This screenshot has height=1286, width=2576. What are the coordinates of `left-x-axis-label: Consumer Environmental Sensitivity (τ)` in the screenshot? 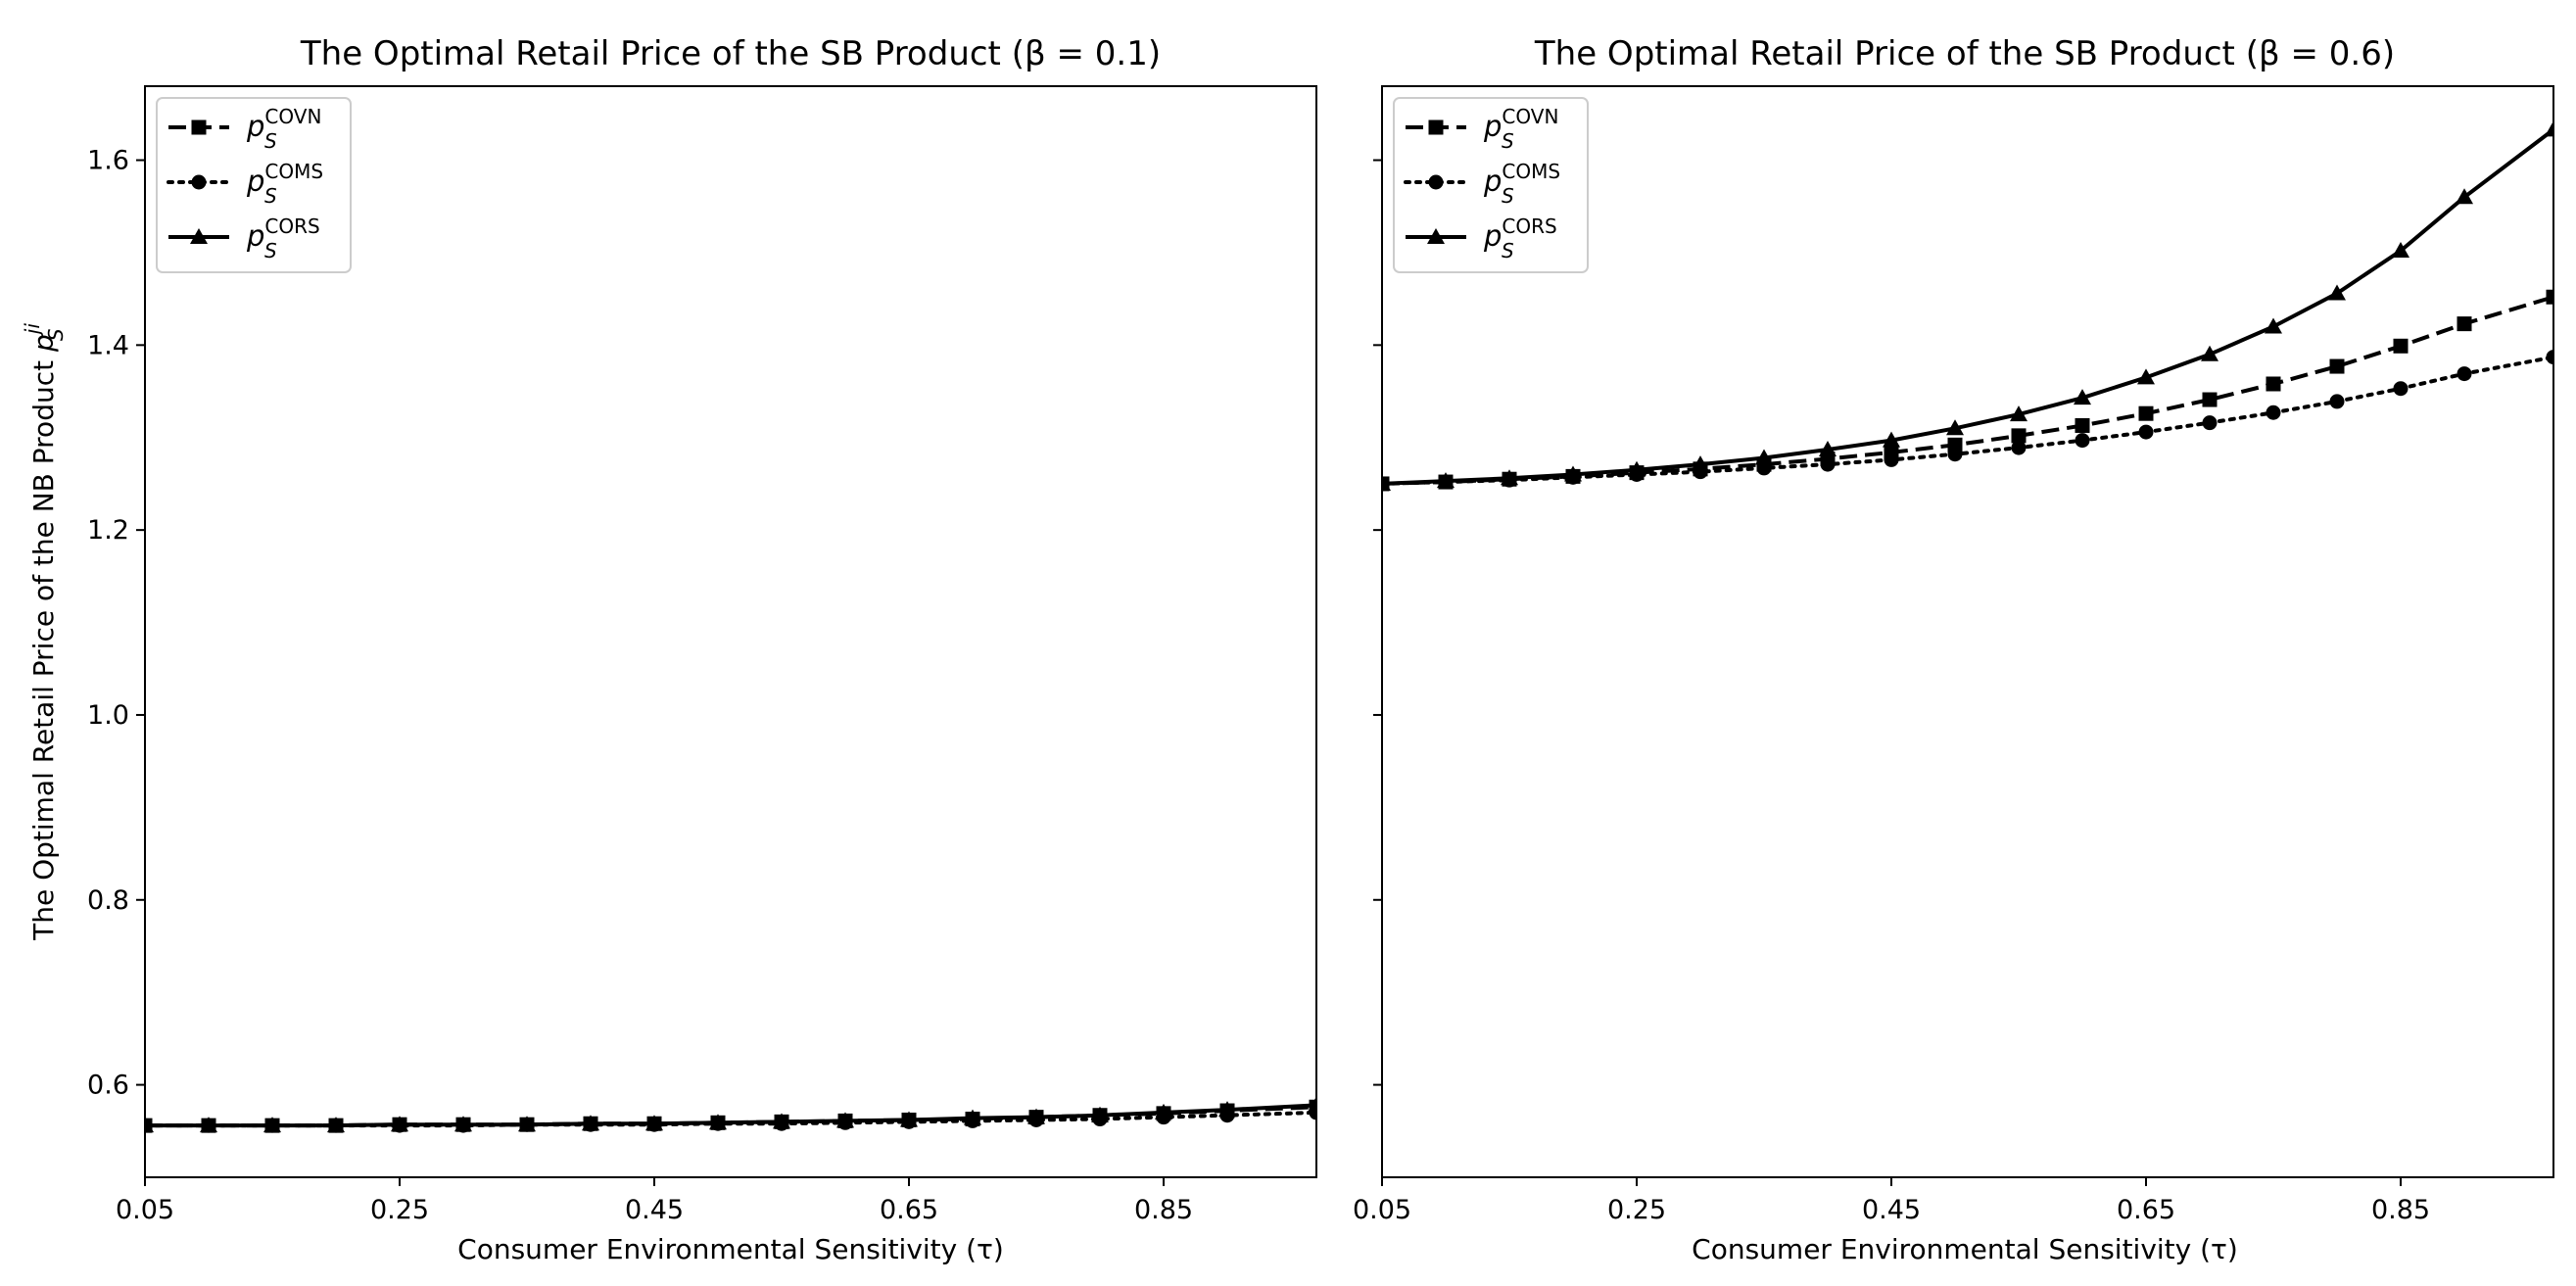 It's located at (730, 1249).